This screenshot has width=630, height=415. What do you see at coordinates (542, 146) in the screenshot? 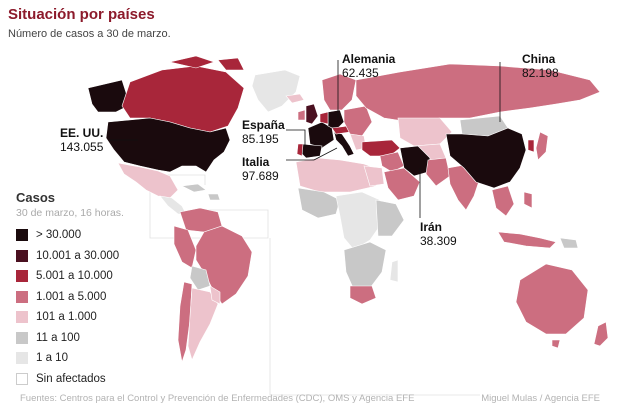
I see `country-japan` at bounding box center [542, 146].